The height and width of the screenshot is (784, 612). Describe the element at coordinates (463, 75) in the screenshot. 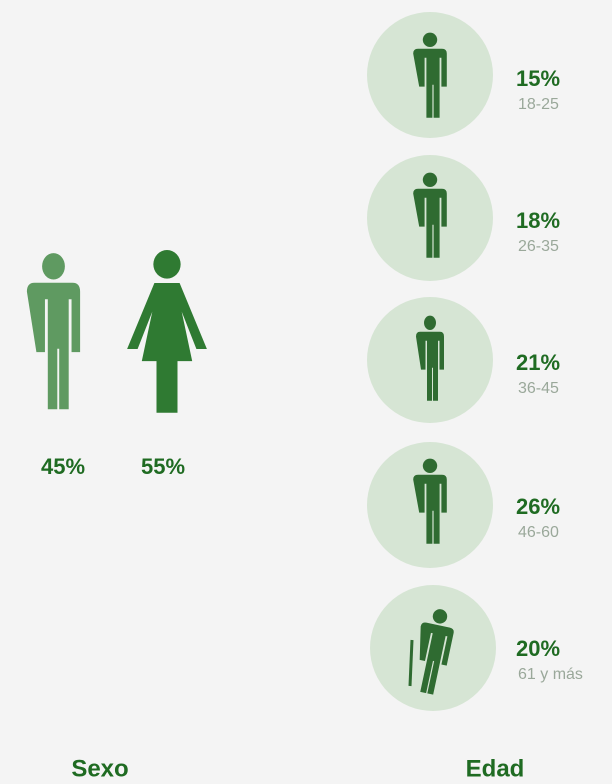

I see `age-group: 15% 18-25` at that location.